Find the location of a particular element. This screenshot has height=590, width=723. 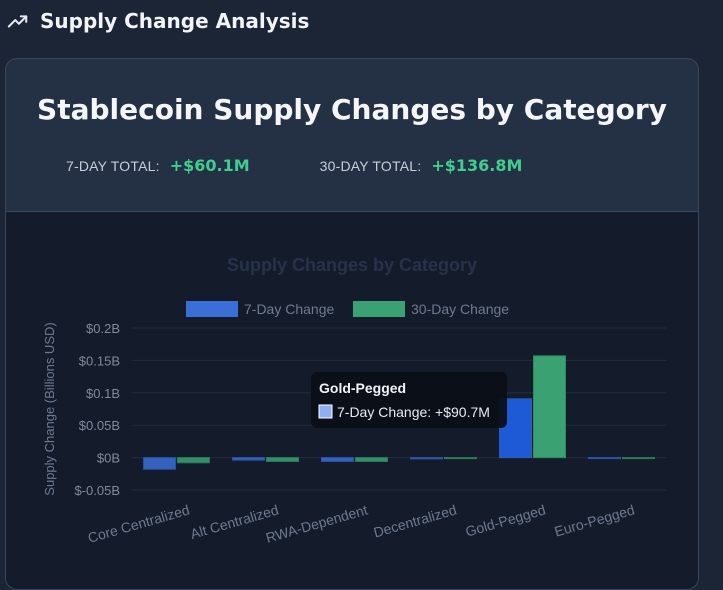

x-tick-label: Decentralized is located at coordinates (415, 521).